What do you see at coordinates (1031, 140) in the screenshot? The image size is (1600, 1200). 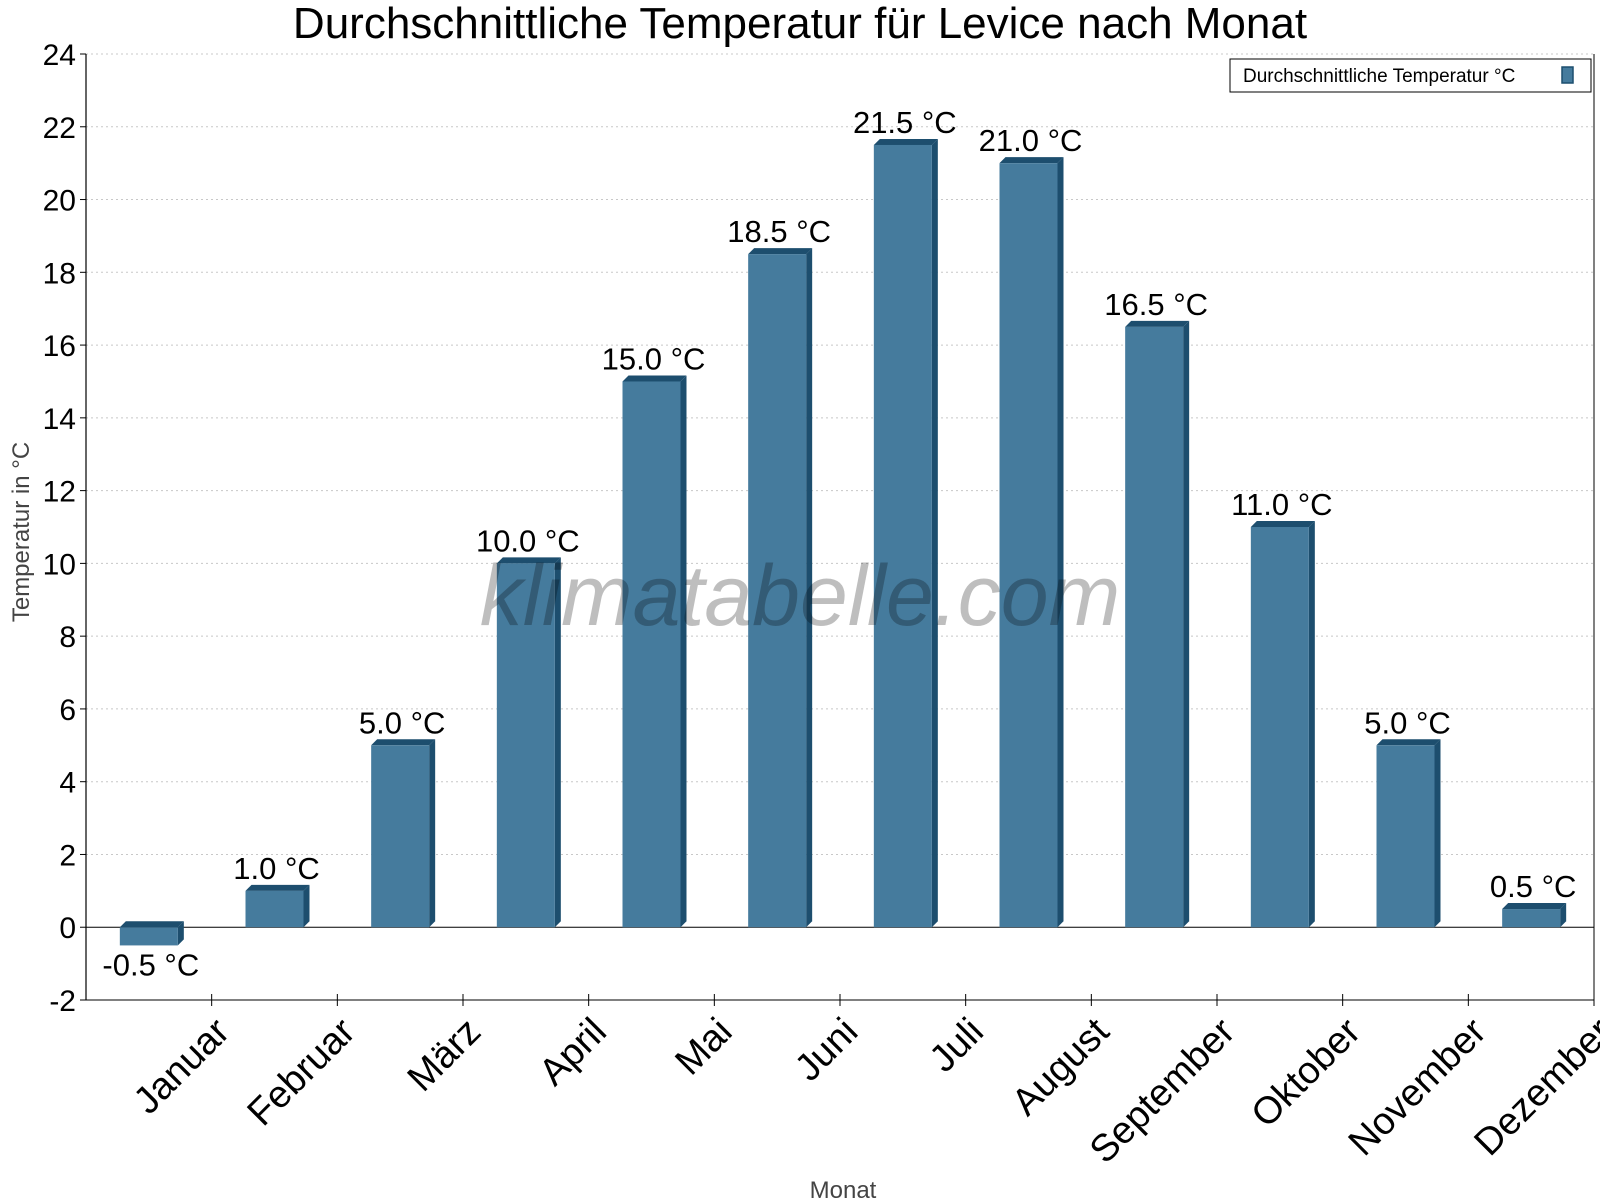 I see `data-label: 21.0 °C` at bounding box center [1031, 140].